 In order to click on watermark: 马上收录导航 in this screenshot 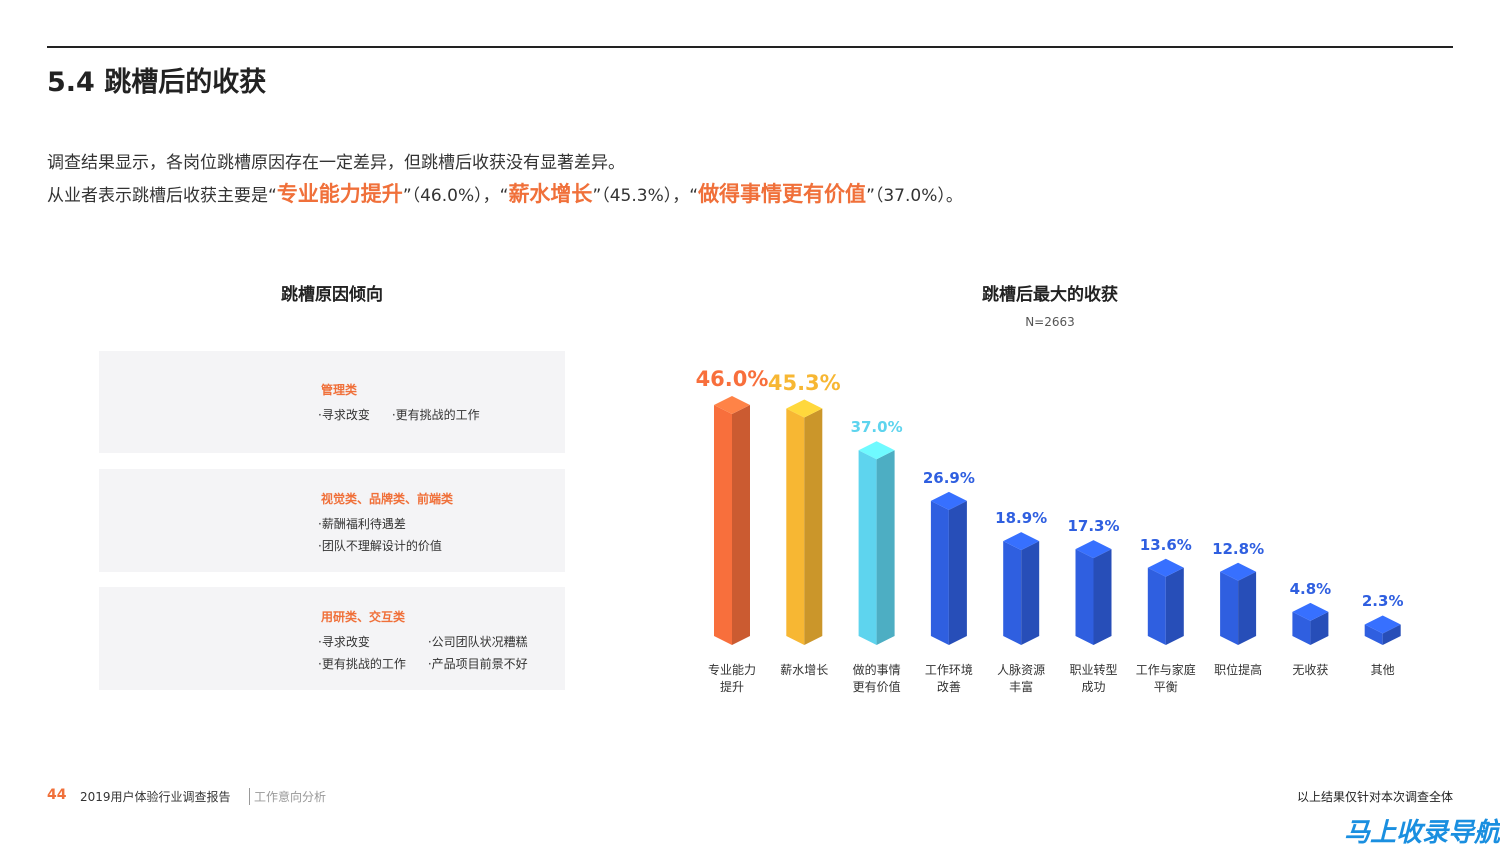, I will do `click(1421, 833)`.